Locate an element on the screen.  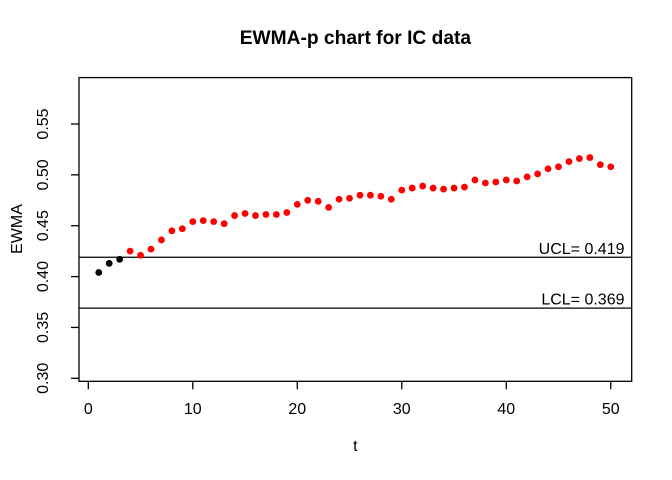
y-tick-label: 0.35 is located at coordinates (43, 327).